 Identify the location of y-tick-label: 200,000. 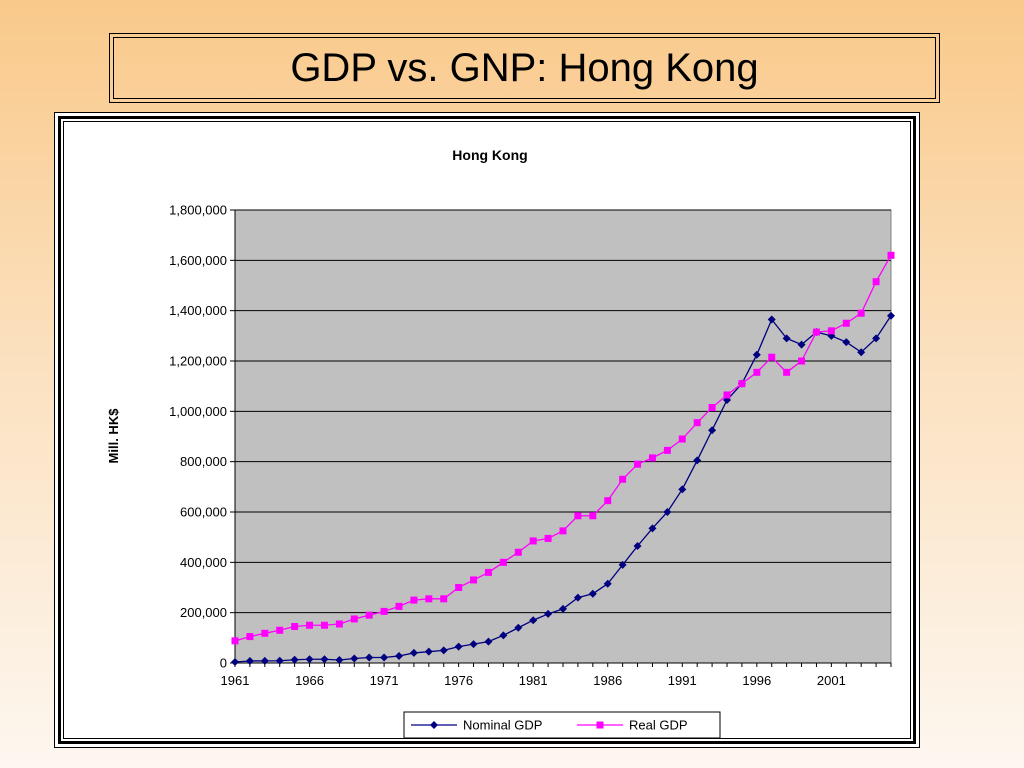
(203, 612).